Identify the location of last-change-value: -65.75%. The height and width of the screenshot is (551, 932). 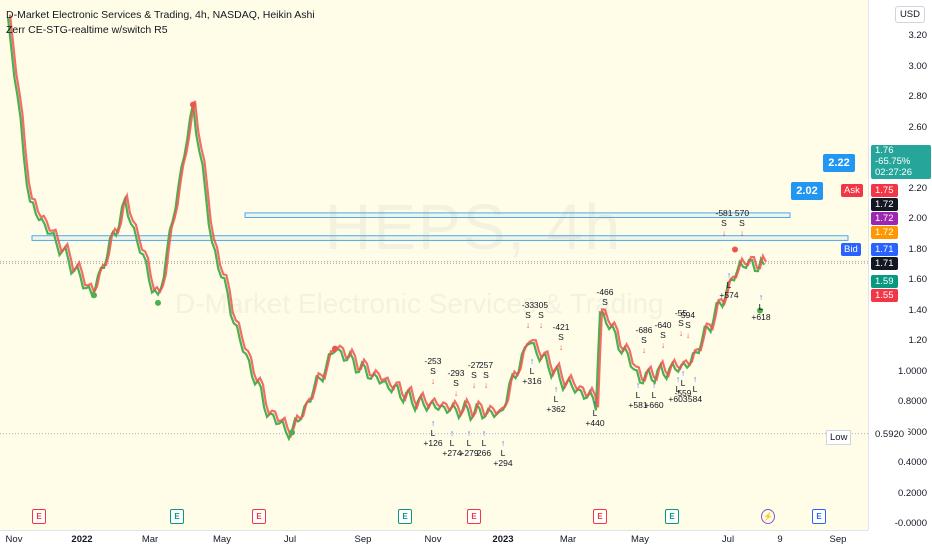
(893, 161).